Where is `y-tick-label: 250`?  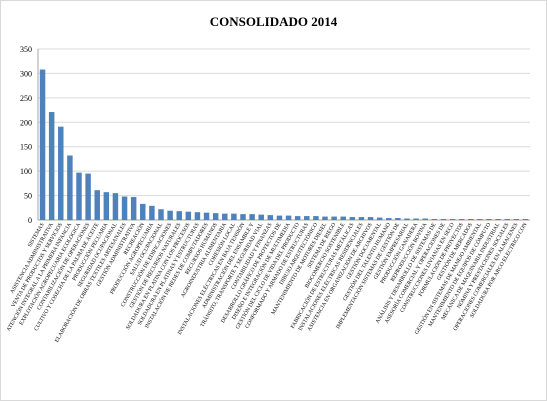
y-tick-label: 250 is located at coordinates (26, 98).